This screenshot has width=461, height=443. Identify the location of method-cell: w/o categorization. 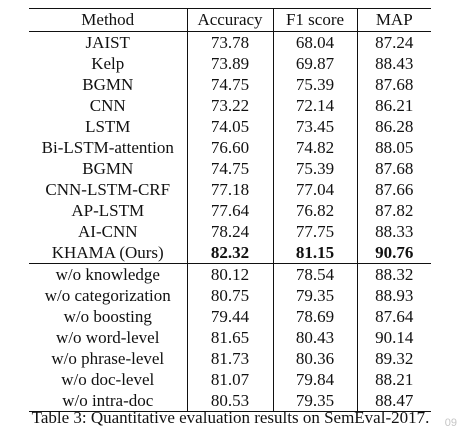
(107, 295).